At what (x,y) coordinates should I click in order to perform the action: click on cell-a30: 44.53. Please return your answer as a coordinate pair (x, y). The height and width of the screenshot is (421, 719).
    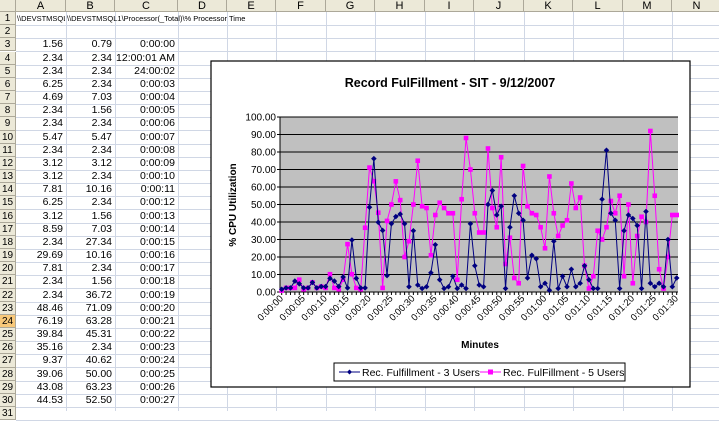
    Looking at the image, I should click on (49, 399).